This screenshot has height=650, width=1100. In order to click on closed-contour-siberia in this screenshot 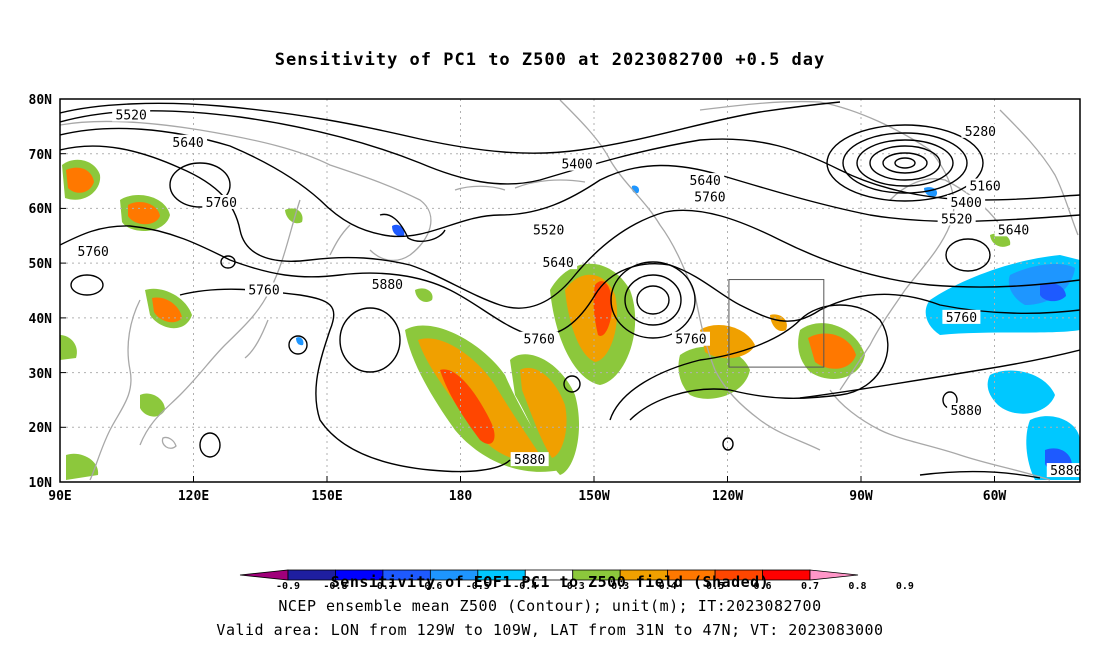, I will do `click(200, 185)`.